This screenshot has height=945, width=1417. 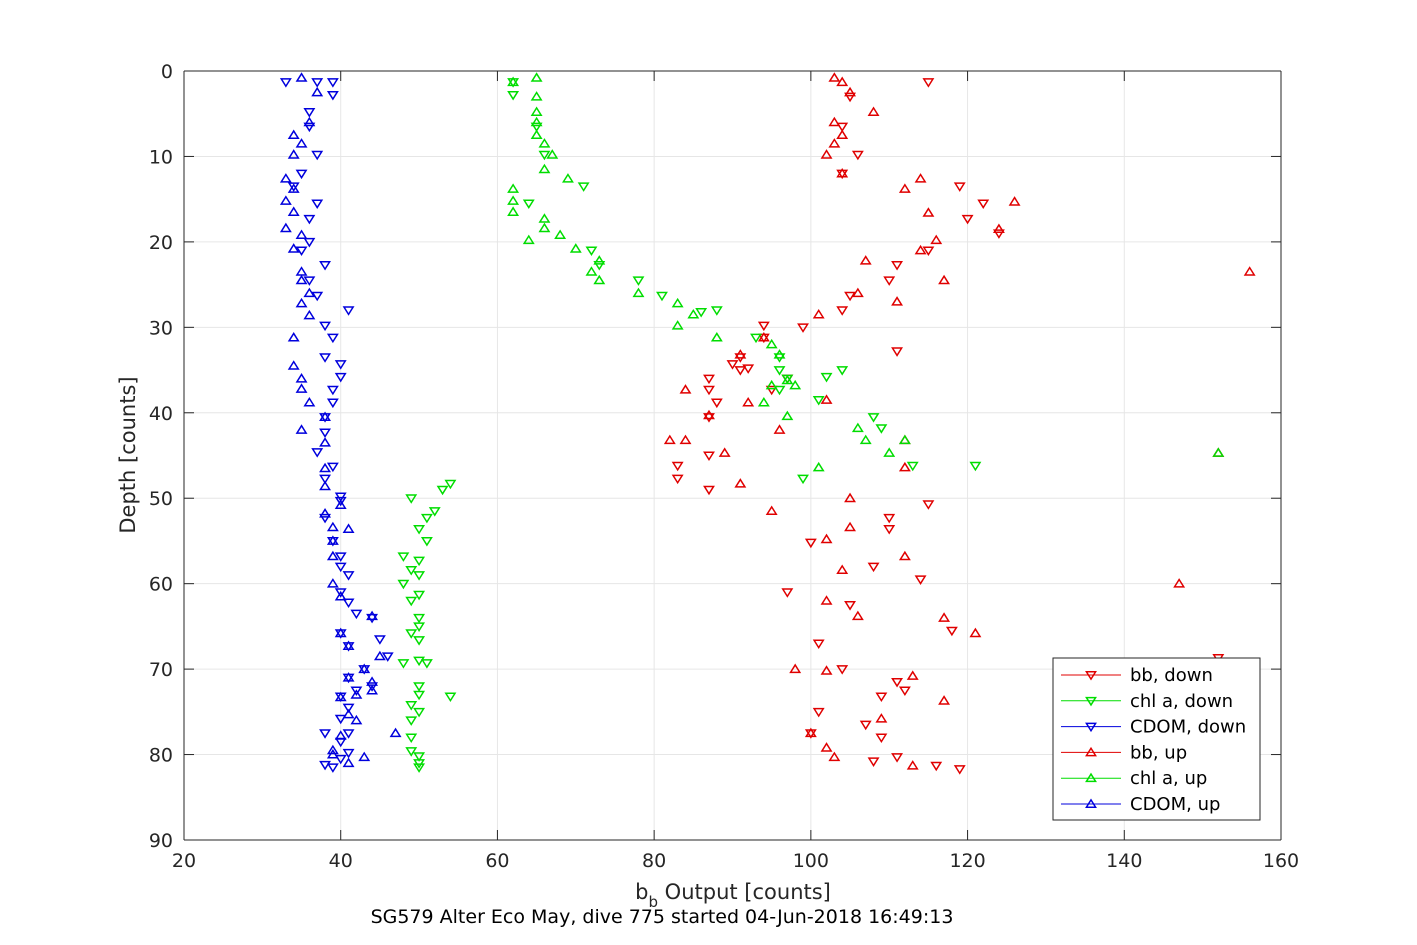 I want to click on x-tick-label: 160, so click(x=1281, y=861).